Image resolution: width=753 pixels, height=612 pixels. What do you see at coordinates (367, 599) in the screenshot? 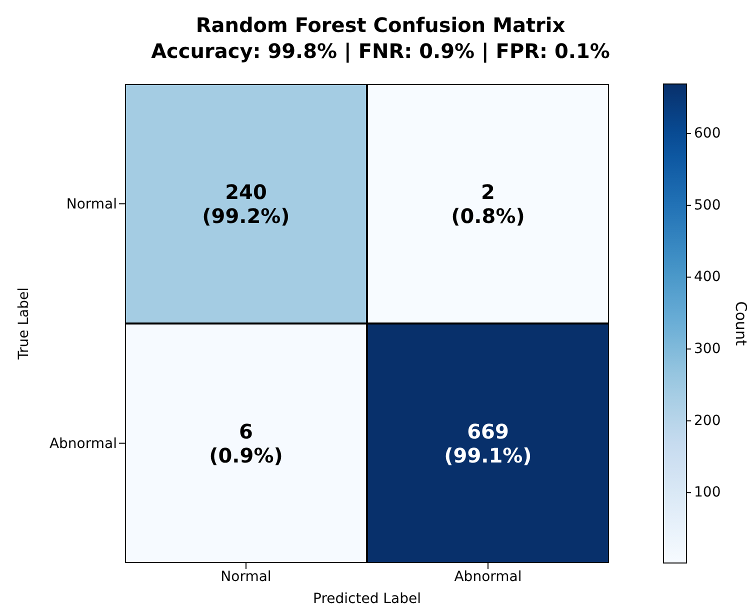
I see `x-axis-title: Predicted Label` at bounding box center [367, 599].